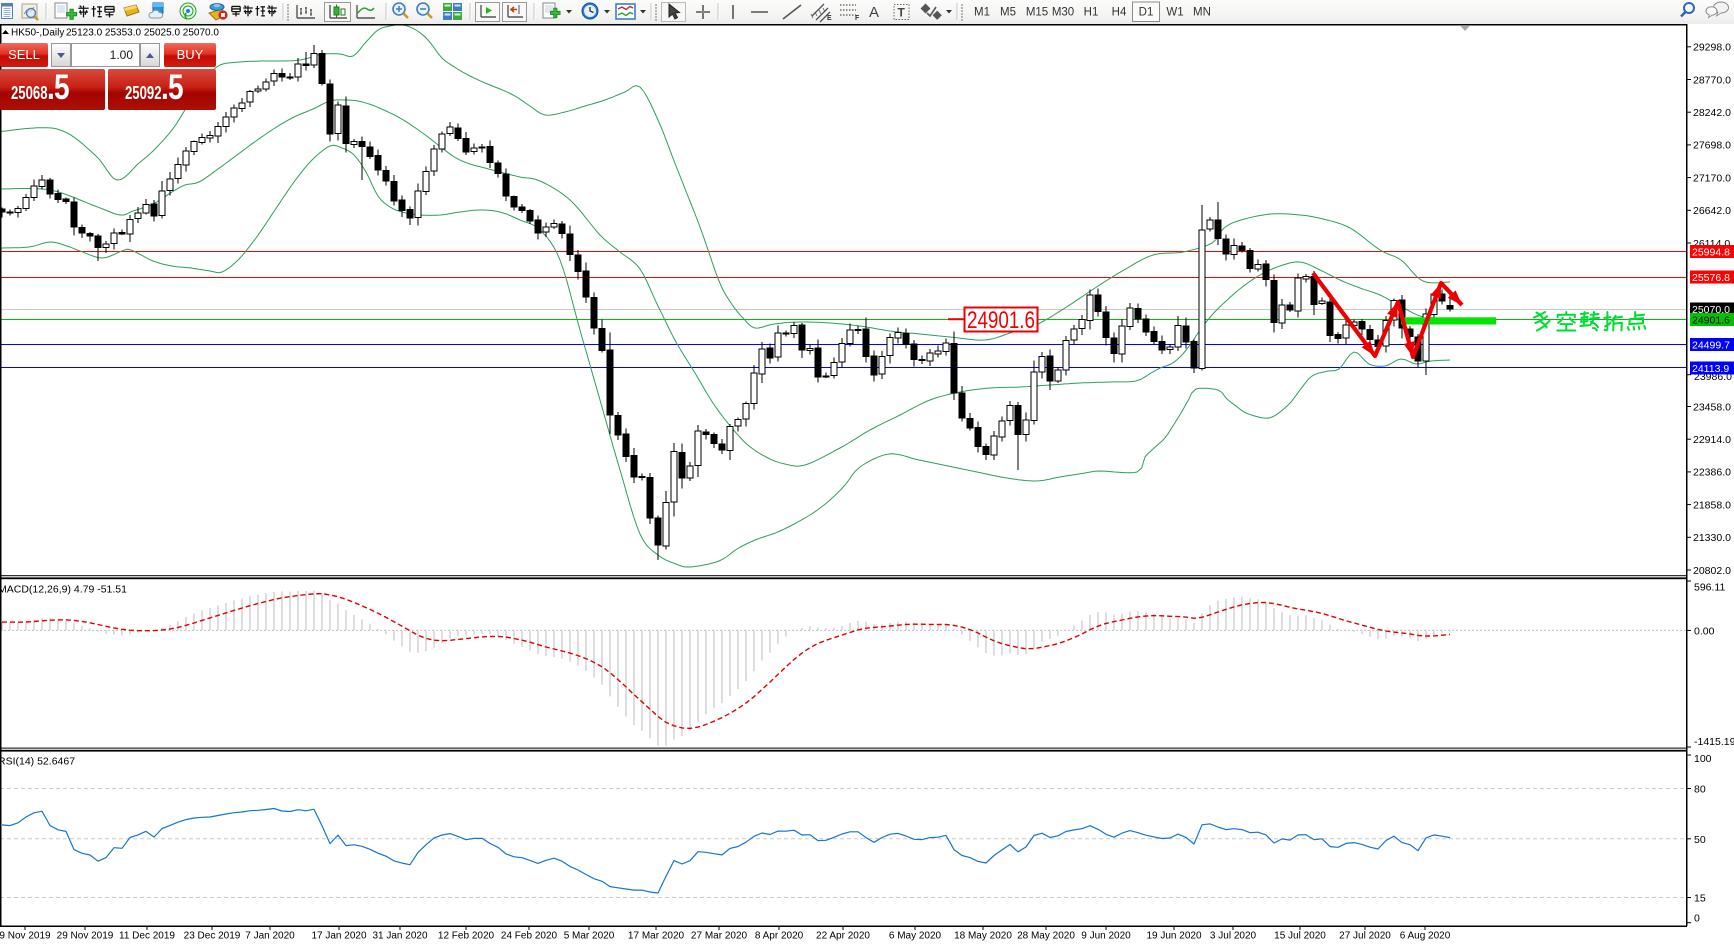 This screenshot has width=1734, height=949. I want to click on svg-text: 20802.0, so click(1712, 571).